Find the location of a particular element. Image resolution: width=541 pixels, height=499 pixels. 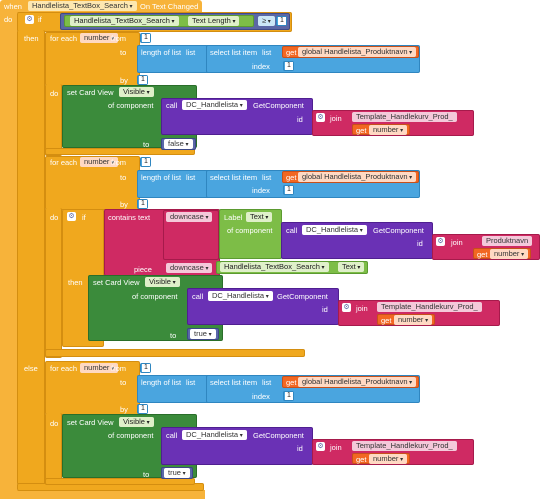

join-gear-icon: ⚙ is located at coordinates (320, 117).